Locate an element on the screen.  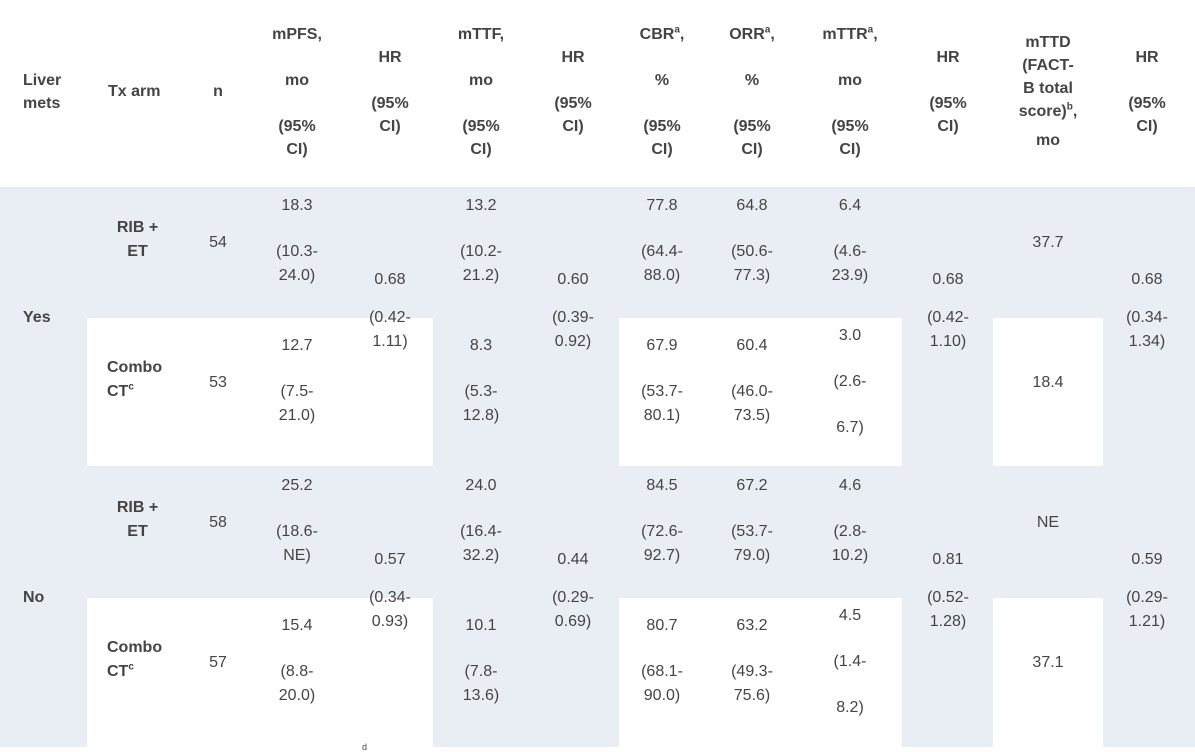
cbr-combo-ct-yes: 67.9 (53.7- 80.1) is located at coordinates (662, 380).